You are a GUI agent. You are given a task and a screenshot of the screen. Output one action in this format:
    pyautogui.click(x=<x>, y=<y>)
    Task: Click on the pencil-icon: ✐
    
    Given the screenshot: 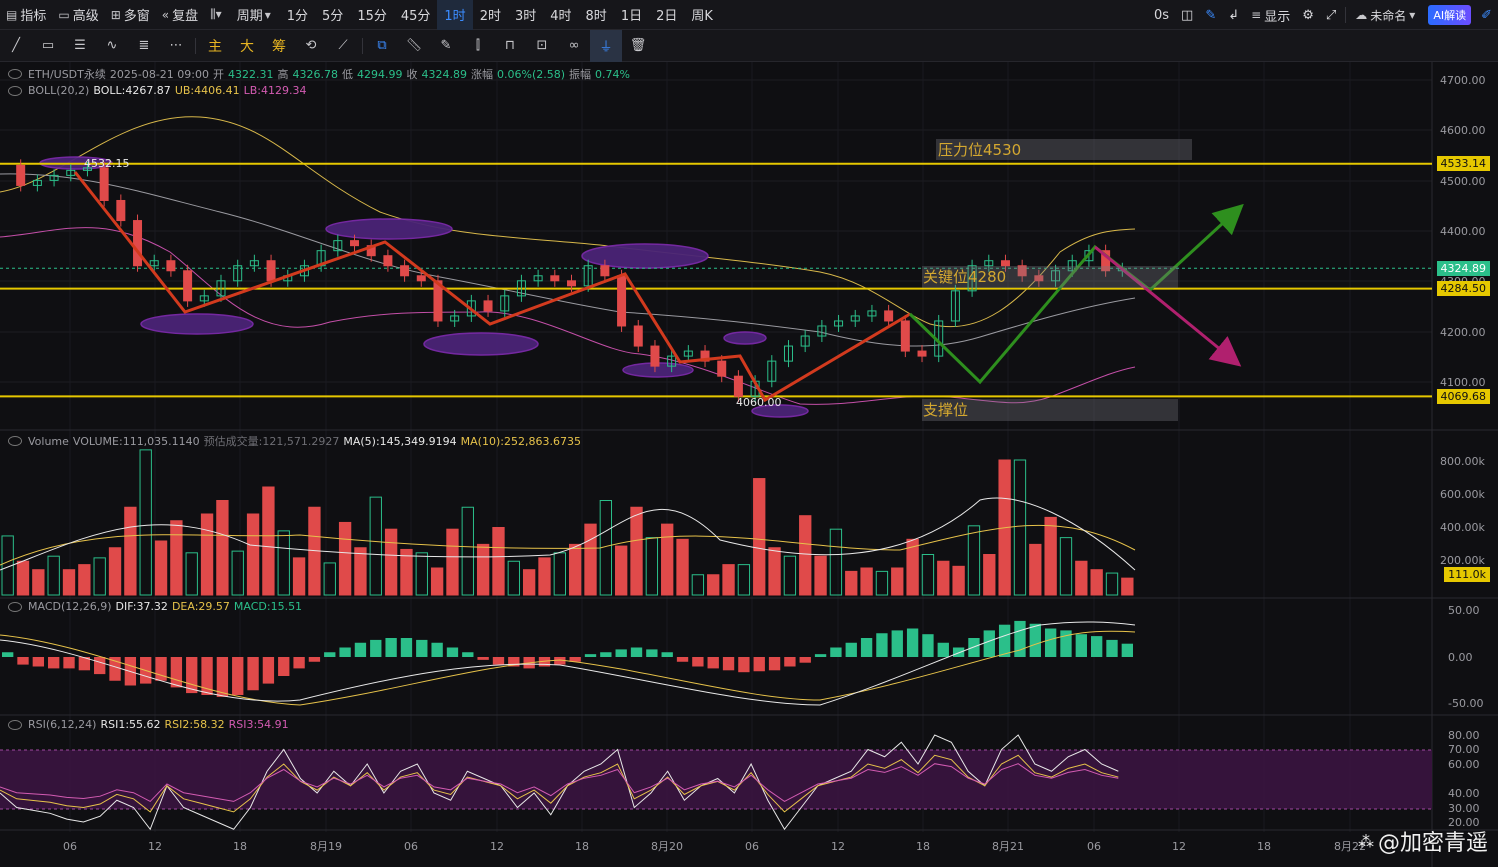 What is the action you would take?
    pyautogui.click(x=1486, y=15)
    